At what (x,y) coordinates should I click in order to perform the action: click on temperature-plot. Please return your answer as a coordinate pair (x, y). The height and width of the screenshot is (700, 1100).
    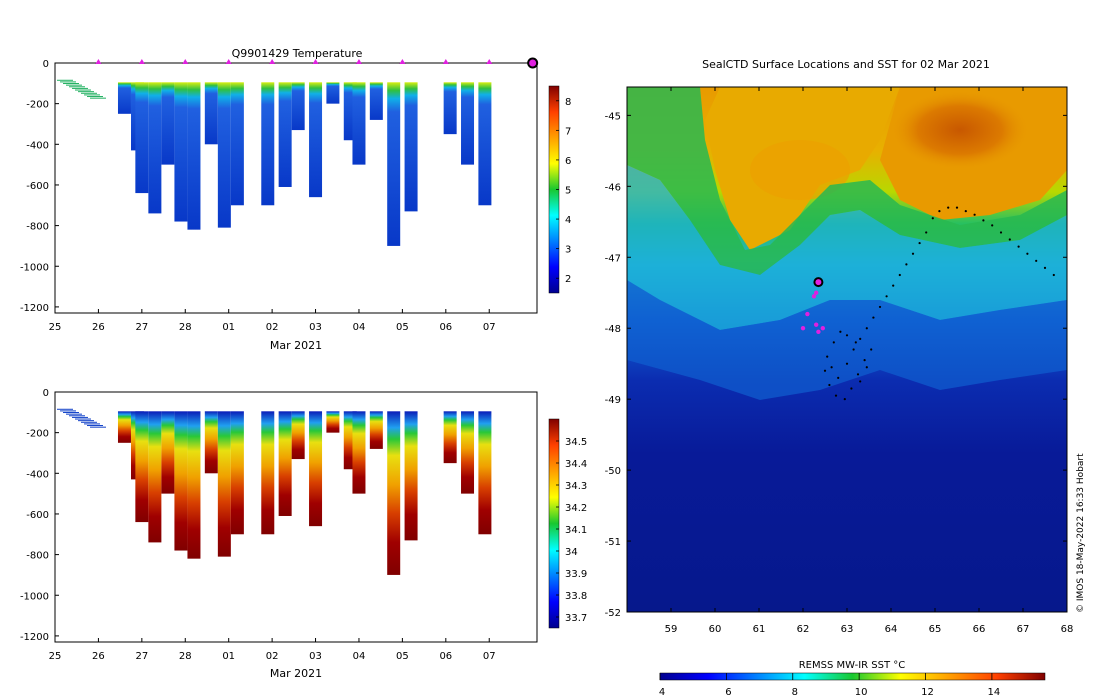
    Looking at the image, I should click on (274, 162).